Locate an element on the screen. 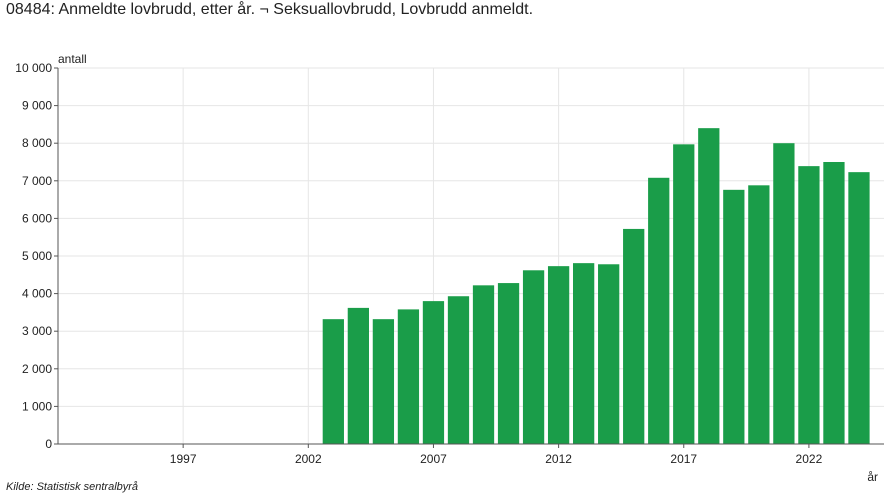 This screenshot has width=885, height=500. y-tick-label: 6 000 is located at coordinates (37, 218).